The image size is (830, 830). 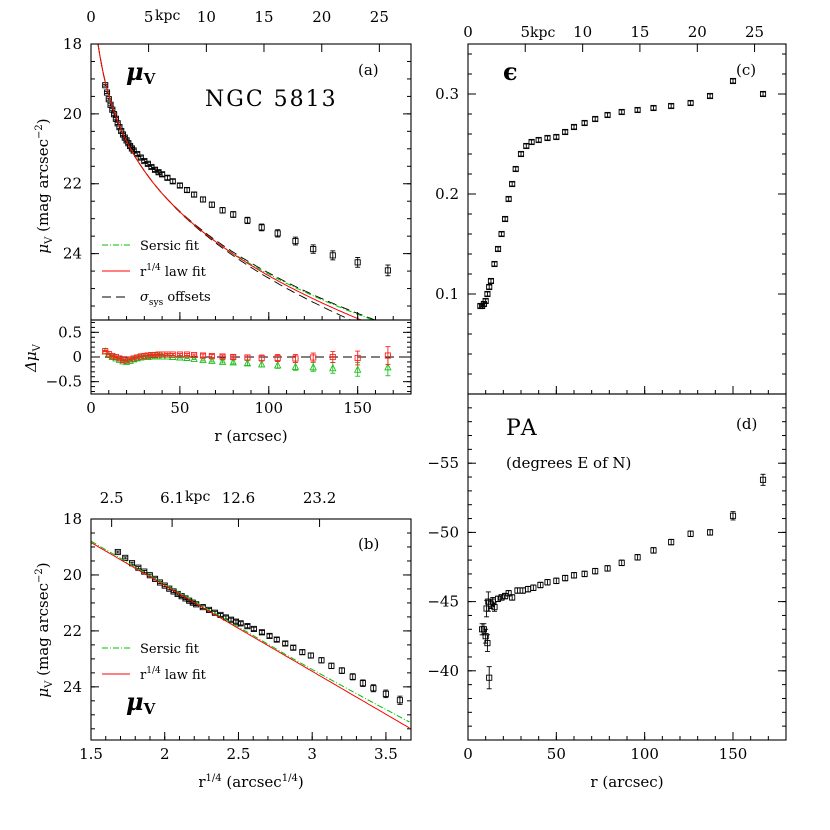 I want to click on legend-sersic-label: Sersic fit, so click(x=170, y=246).